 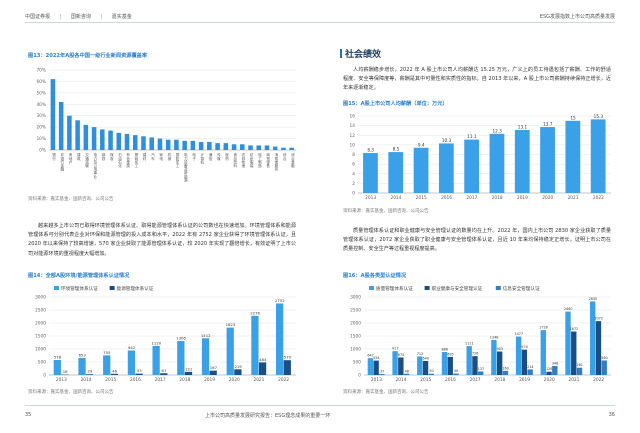 I want to click on footer-divider, so click(x=320, y=405).